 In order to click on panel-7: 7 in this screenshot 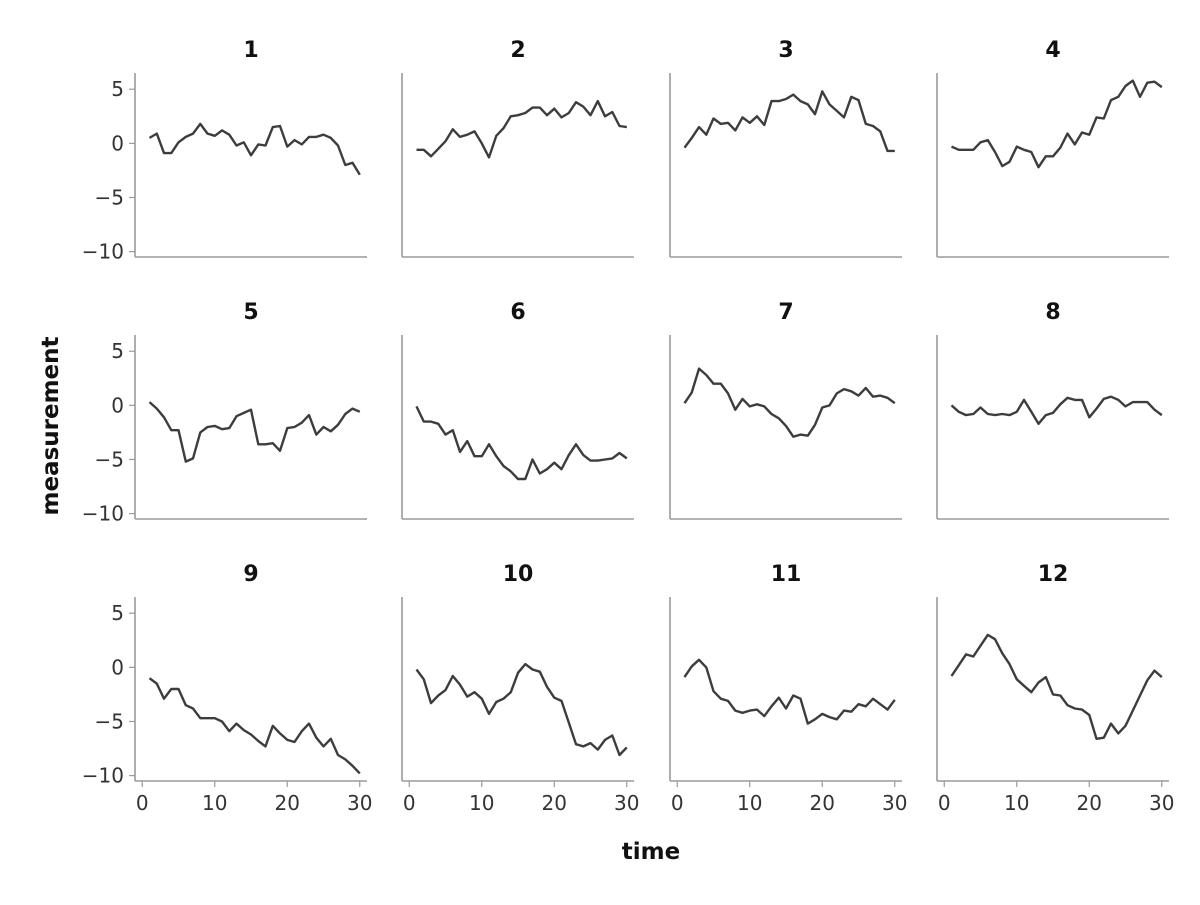, I will do `click(785, 410)`.